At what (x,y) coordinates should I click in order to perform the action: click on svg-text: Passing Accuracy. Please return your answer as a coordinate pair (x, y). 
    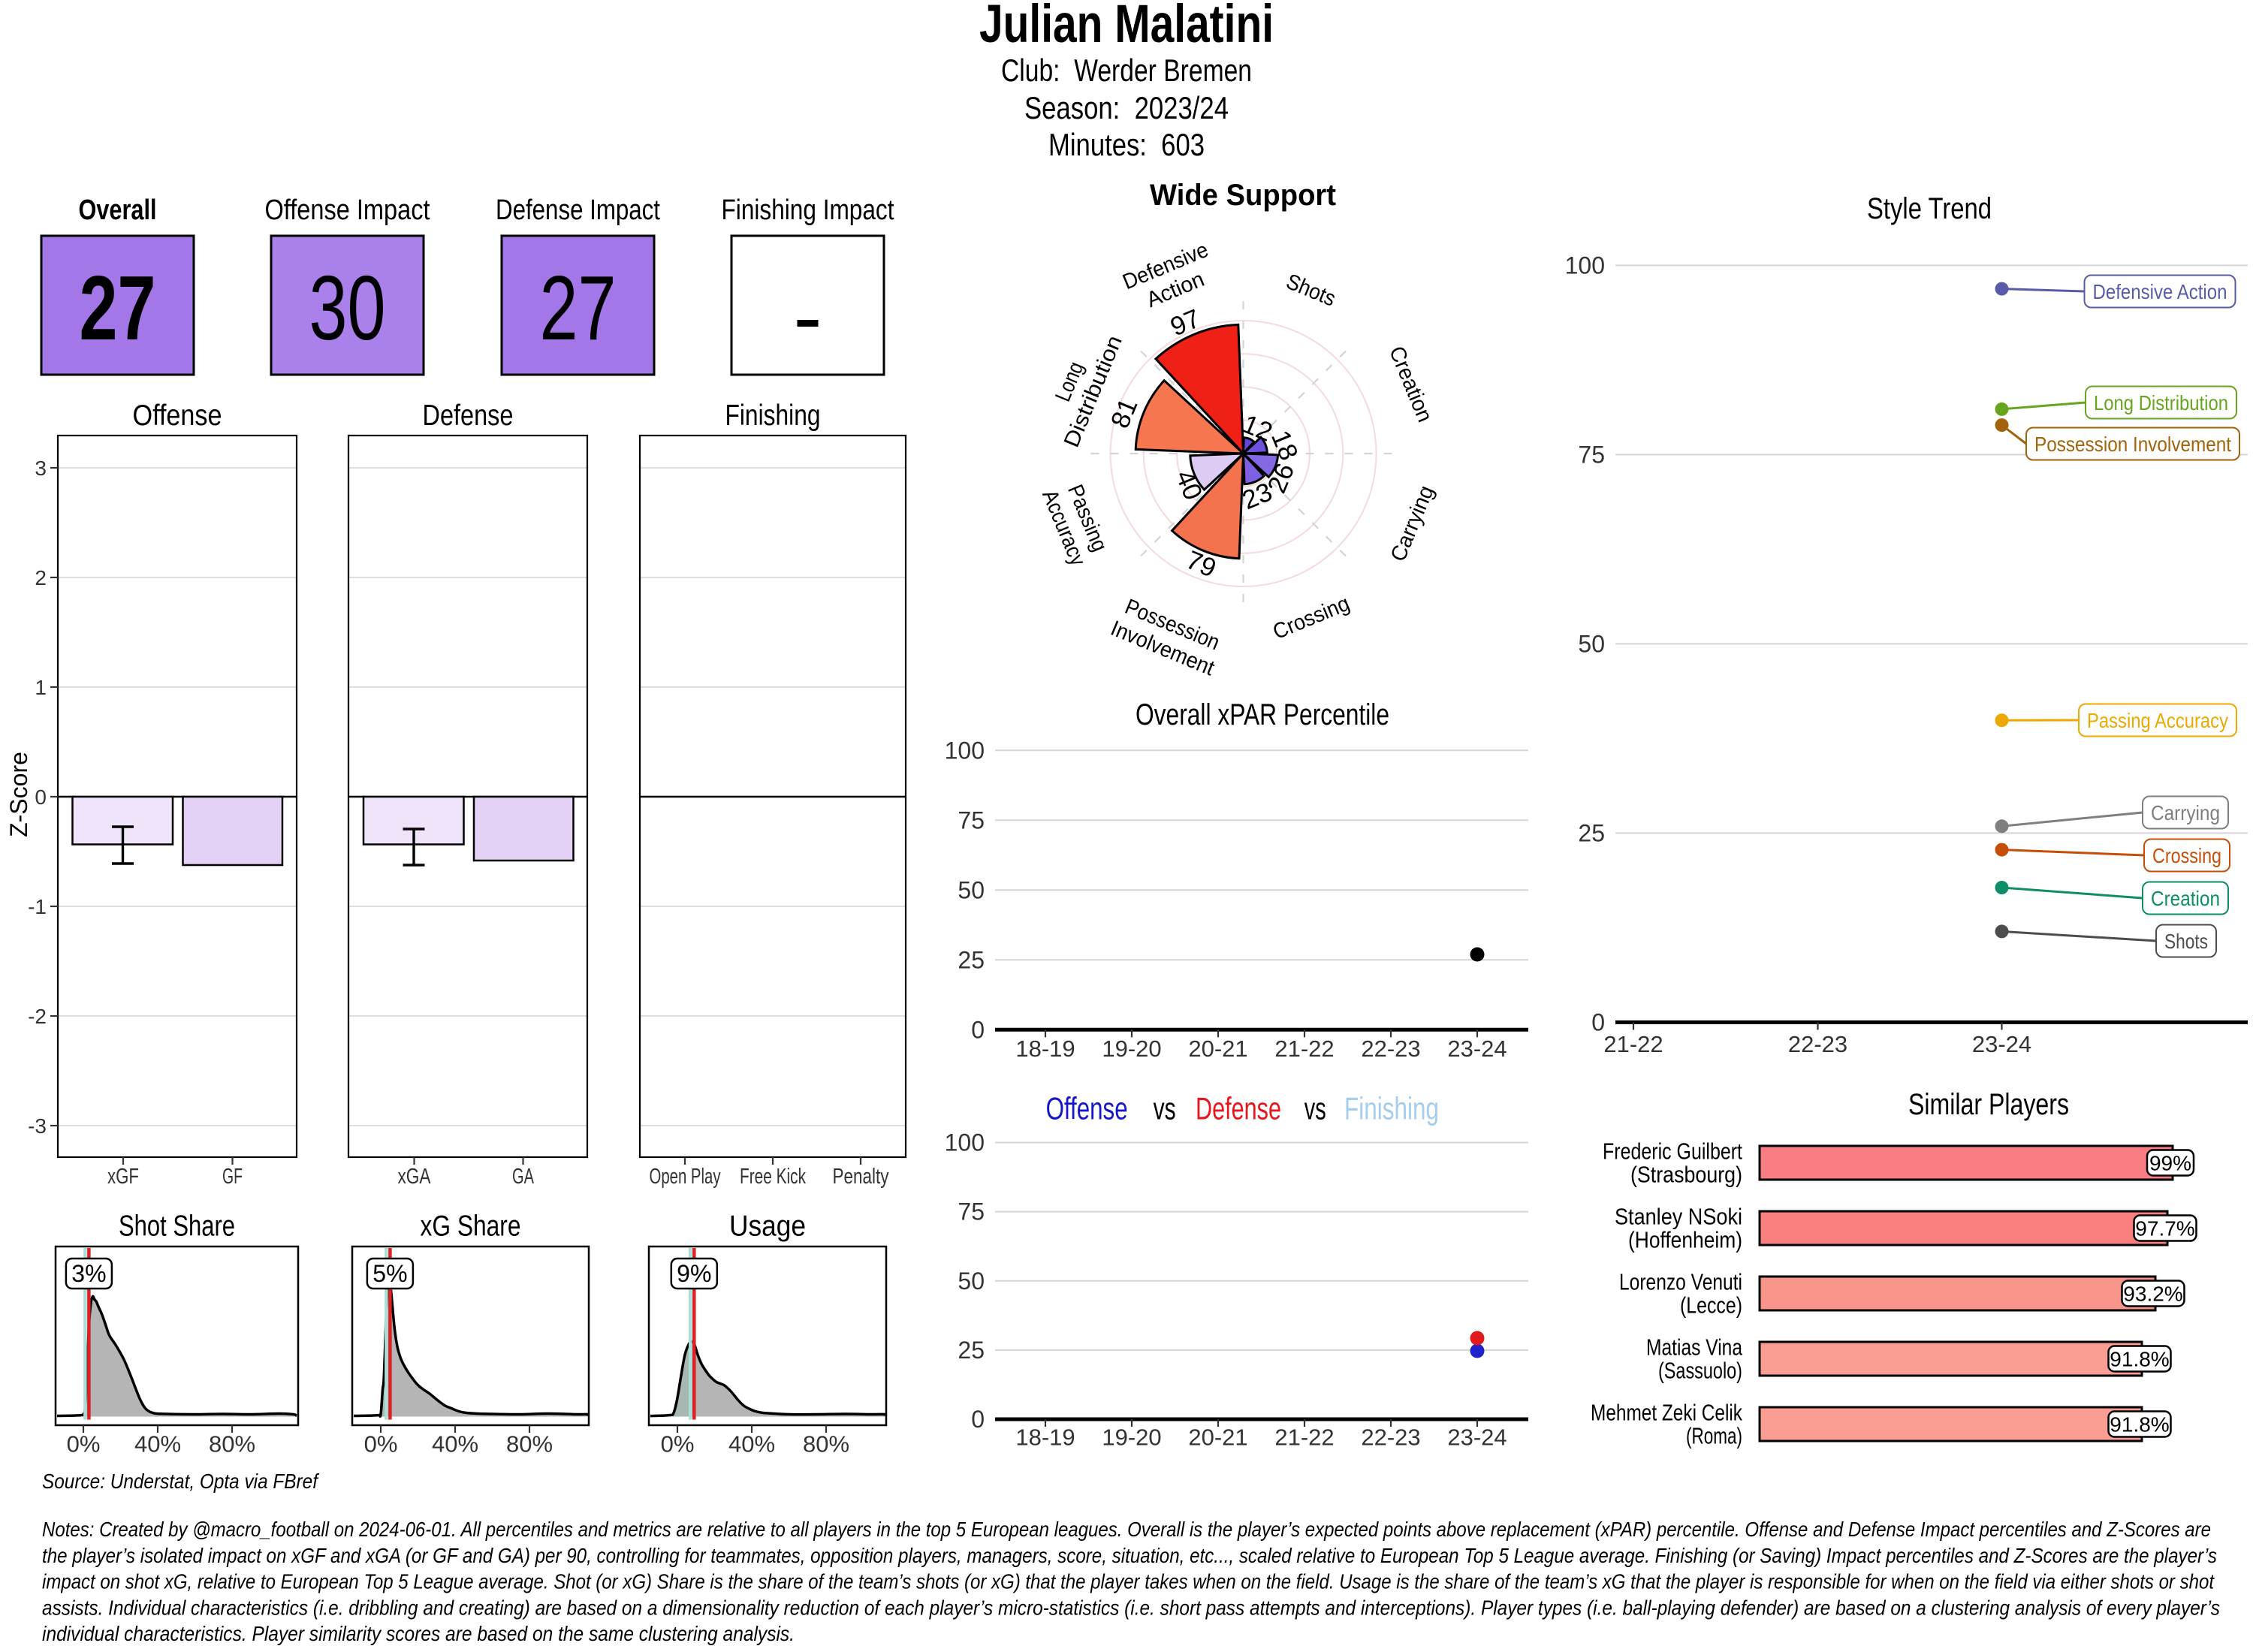
    Looking at the image, I should click on (2157, 720).